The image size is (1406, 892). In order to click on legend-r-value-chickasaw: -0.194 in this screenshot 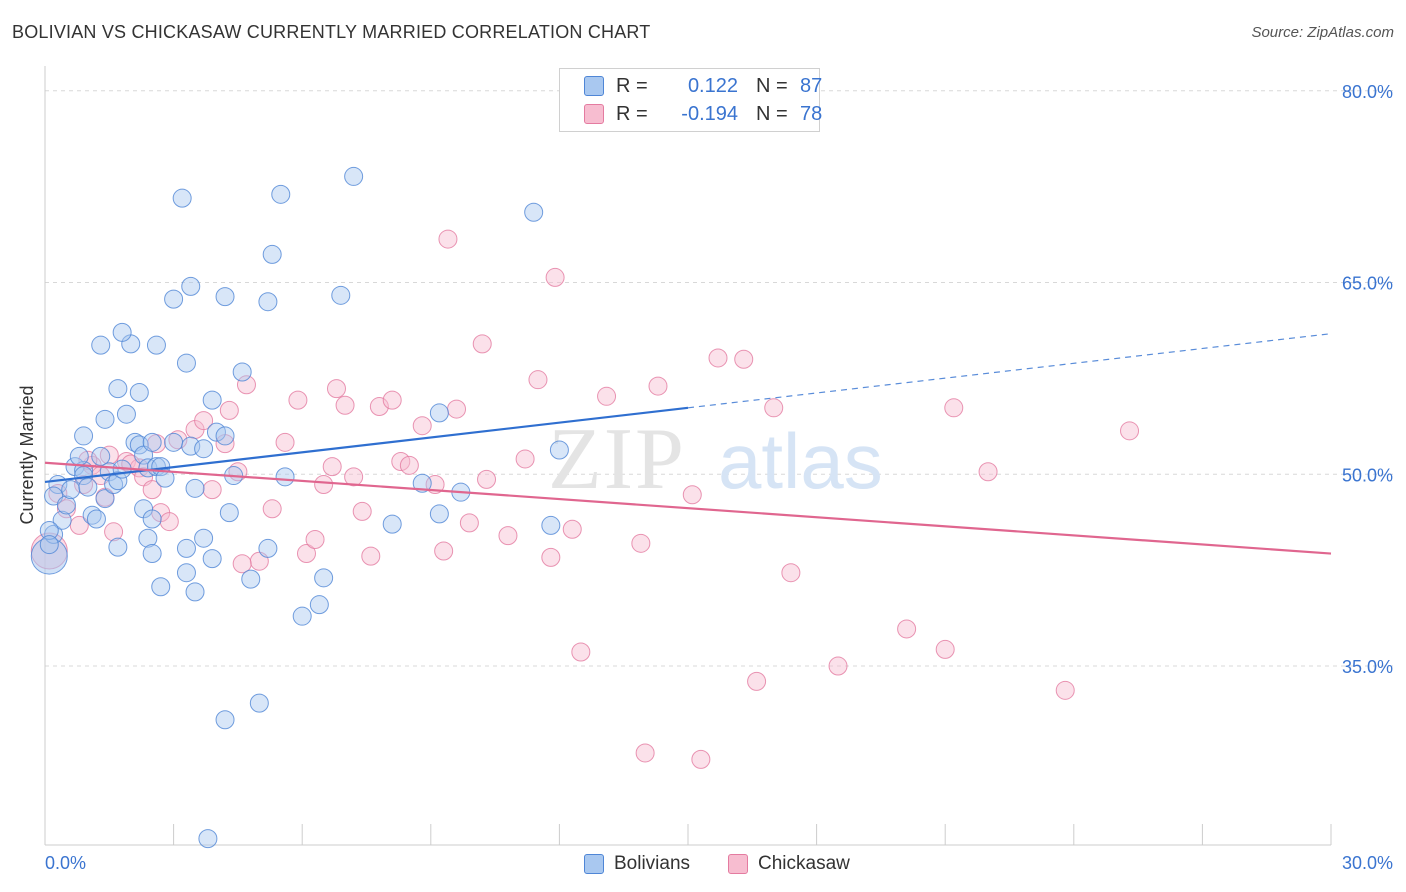, I will do `click(709, 113)`.